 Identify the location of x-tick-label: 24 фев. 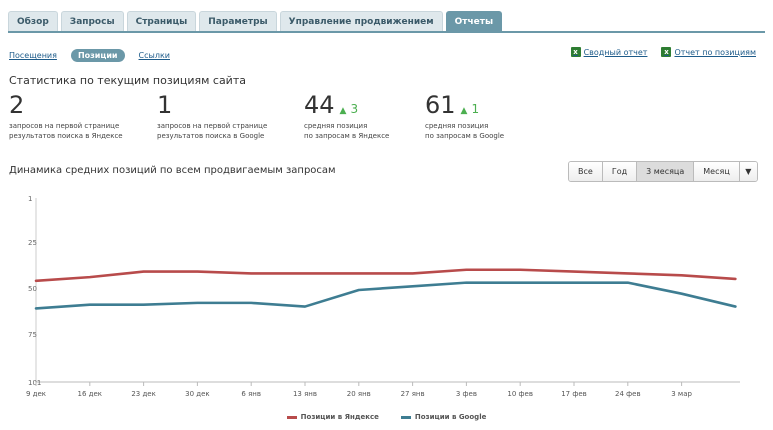
(628, 394).